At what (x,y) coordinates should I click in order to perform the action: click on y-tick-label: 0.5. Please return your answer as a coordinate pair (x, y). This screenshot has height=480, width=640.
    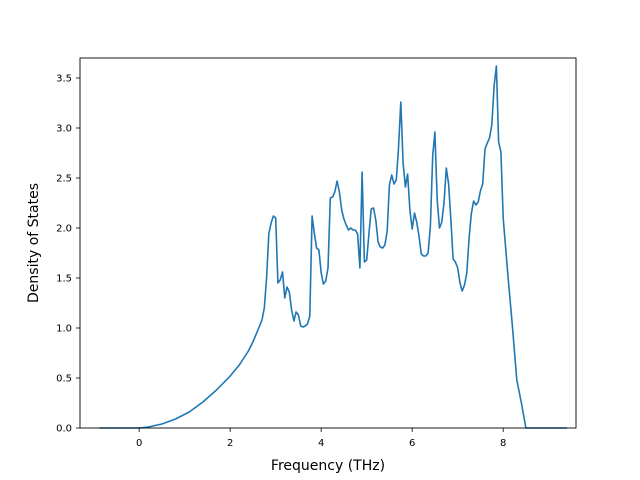
    Looking at the image, I should click on (64, 379).